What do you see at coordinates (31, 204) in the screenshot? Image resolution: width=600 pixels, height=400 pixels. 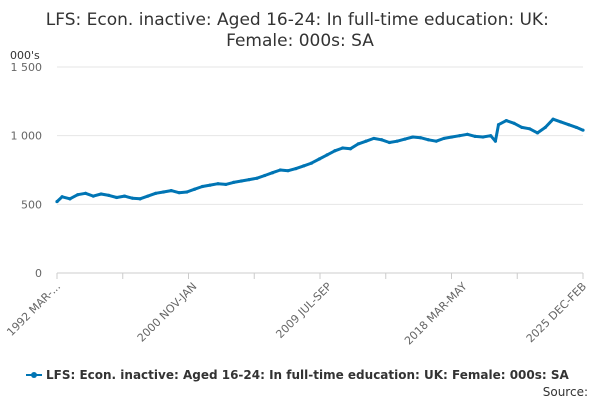 I see `y-tick-label: 500` at bounding box center [31, 204].